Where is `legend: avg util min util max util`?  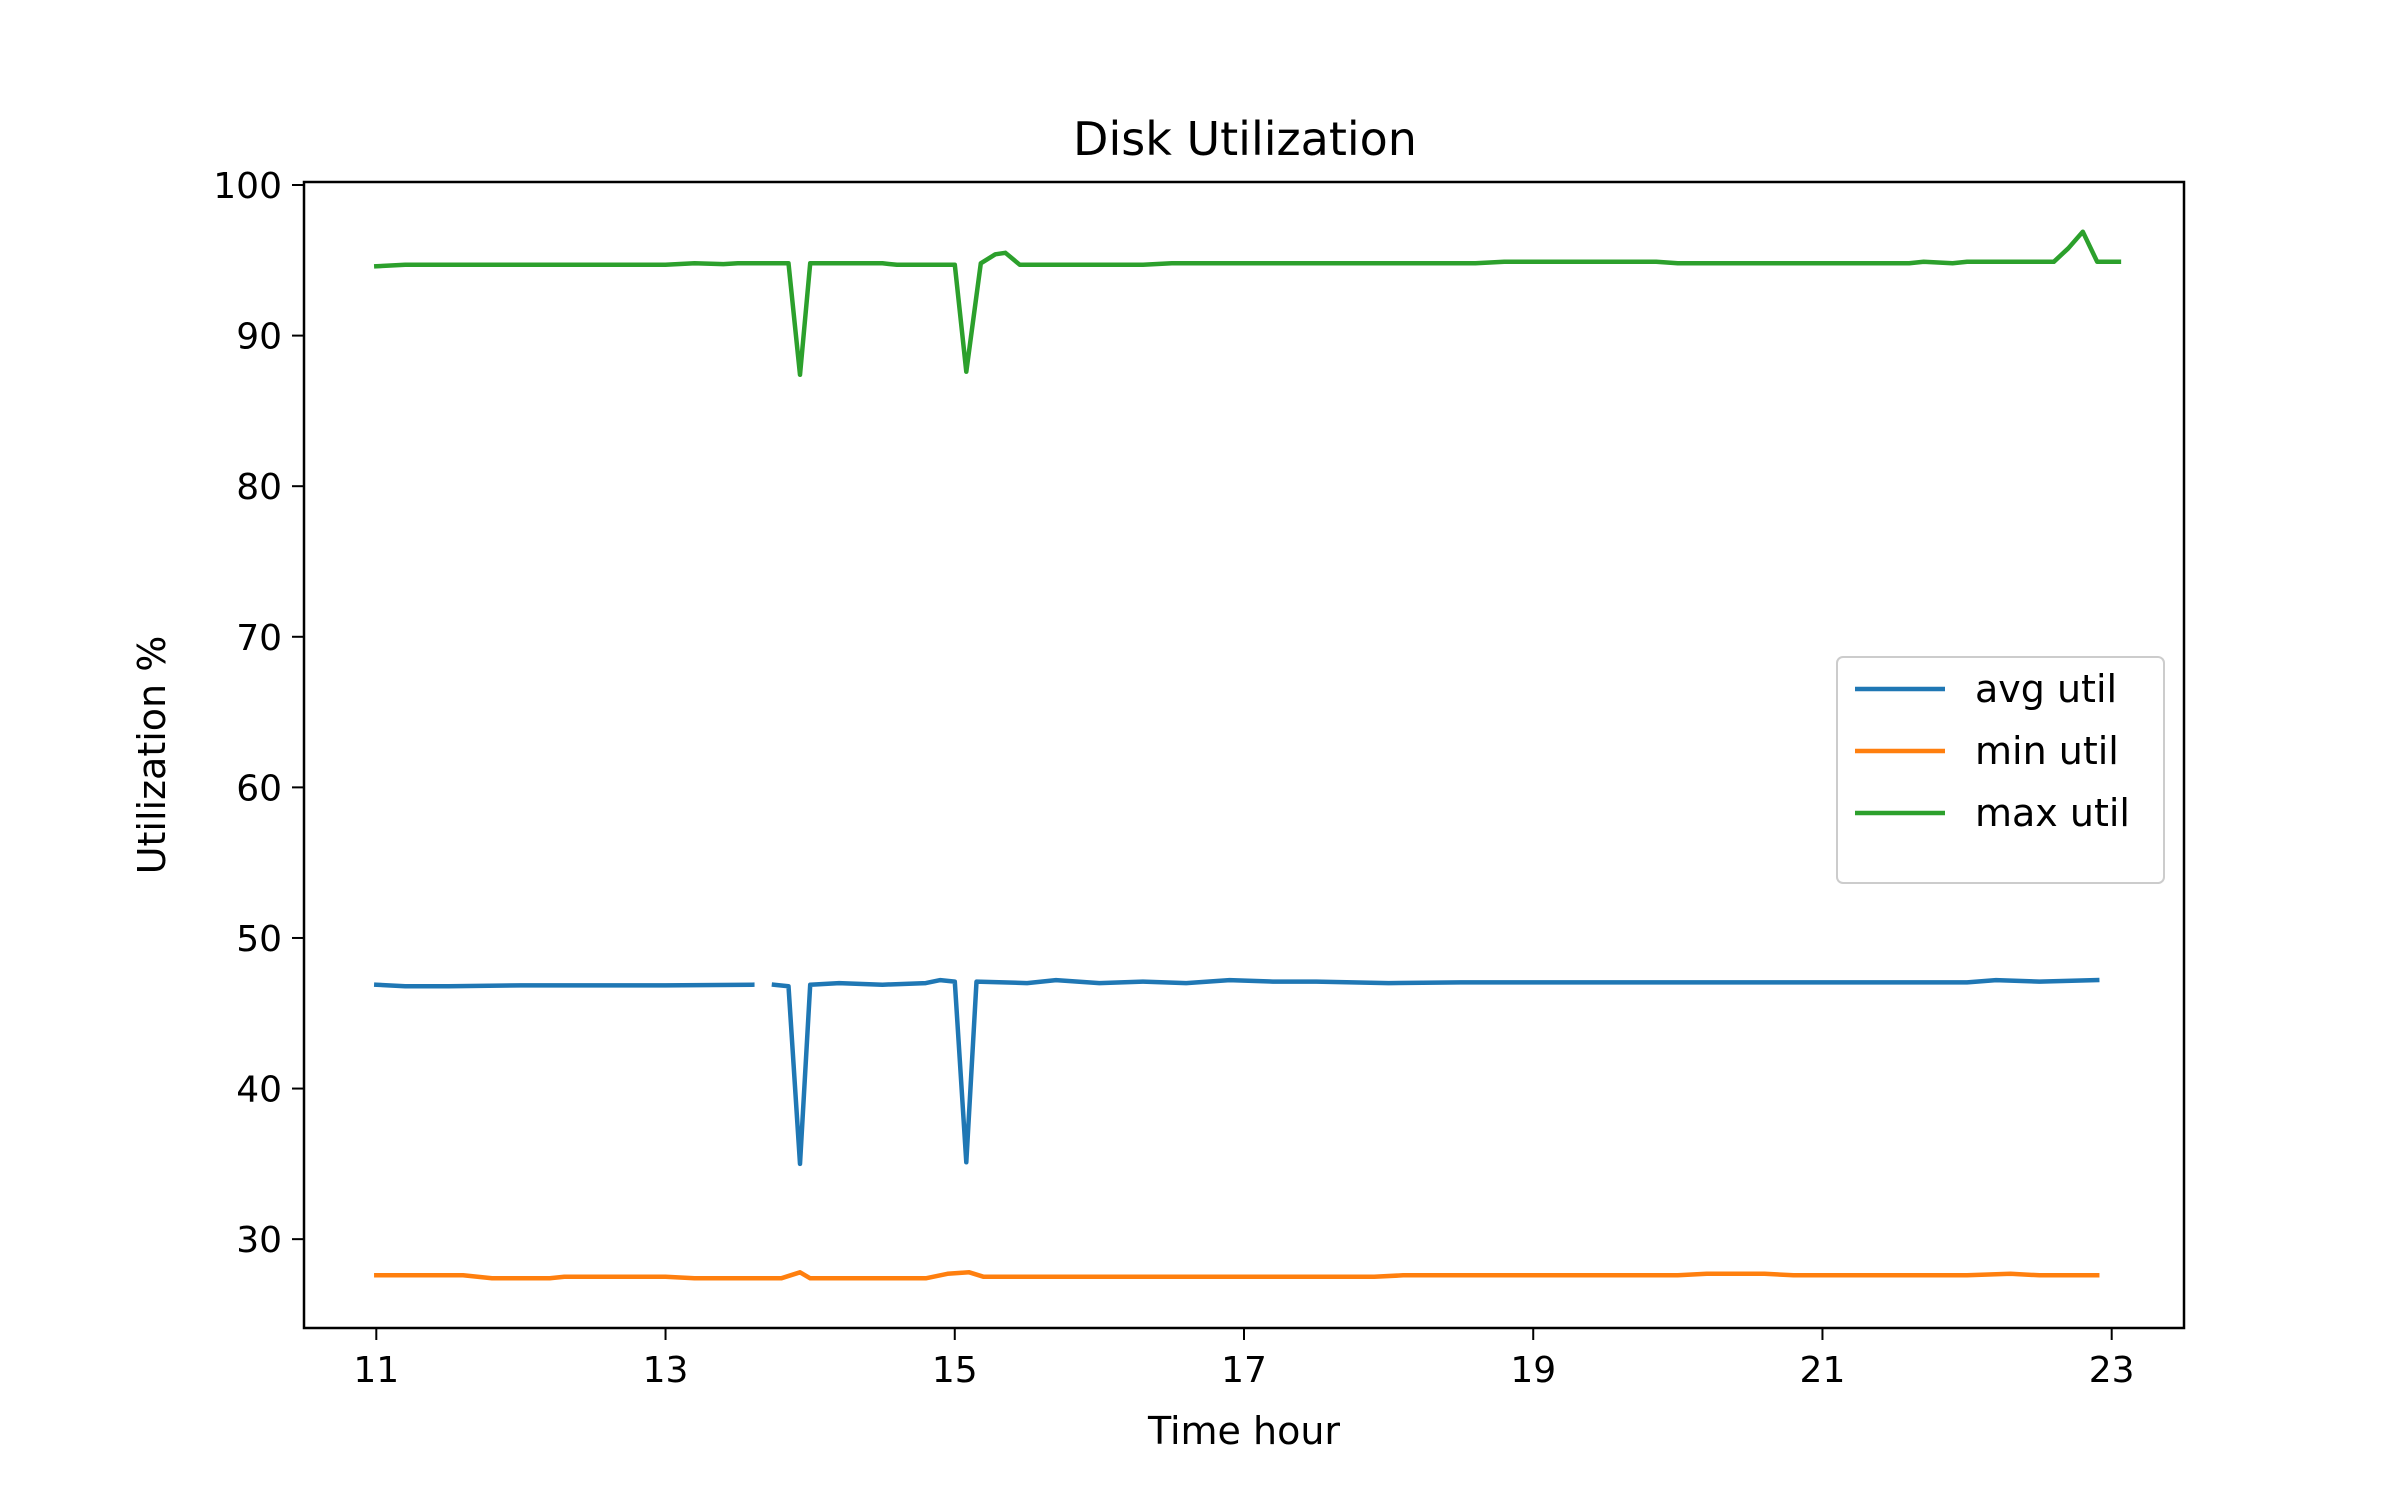
legend: avg util min util max util is located at coordinates (2000, 770).